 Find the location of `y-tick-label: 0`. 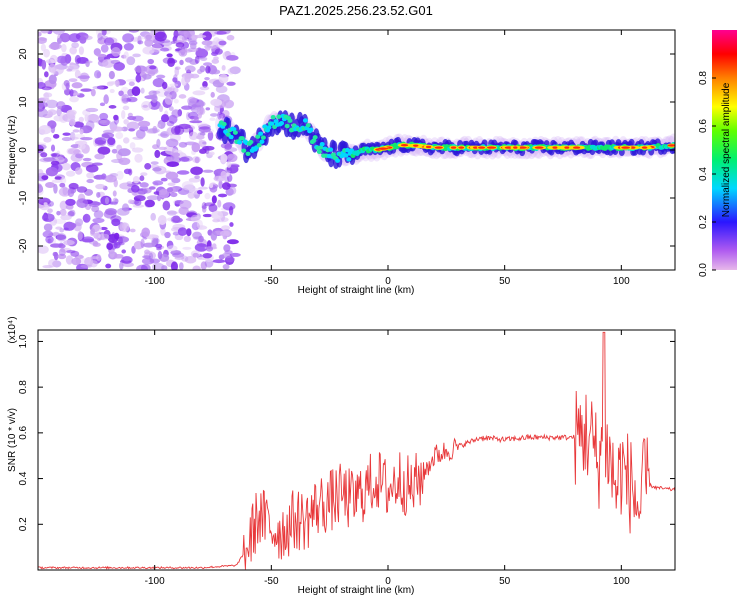

y-tick-label: 0 is located at coordinates (23, 150).